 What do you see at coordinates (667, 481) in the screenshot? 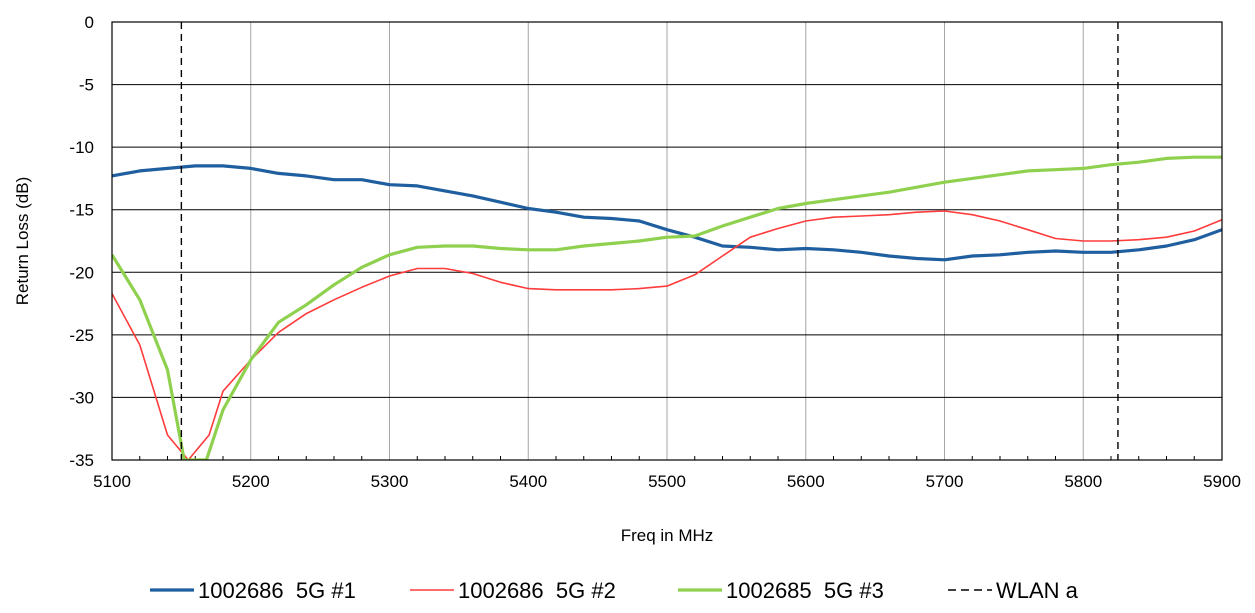
I see `x-tick-label: 5500` at bounding box center [667, 481].